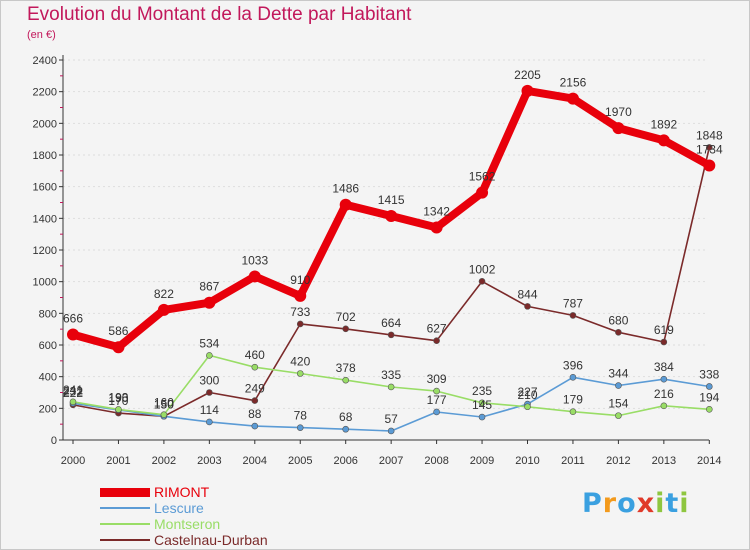 The width and height of the screenshot is (750, 550). What do you see at coordinates (709, 409) in the screenshot?
I see `point-montseron-2014` at bounding box center [709, 409].